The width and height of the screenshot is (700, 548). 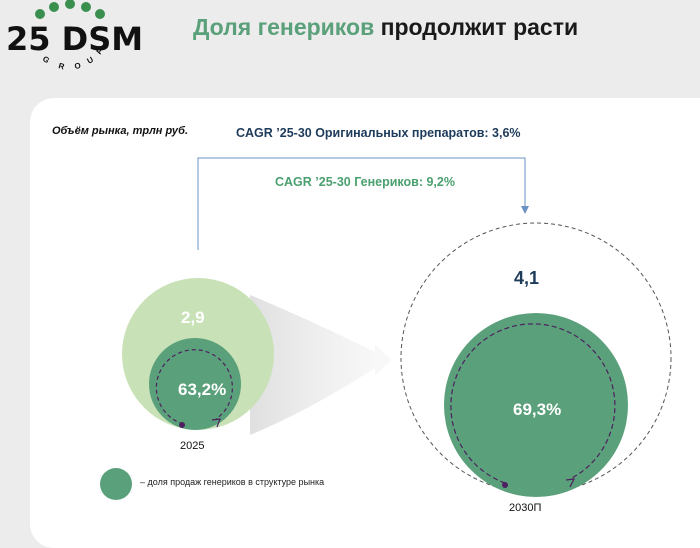 I want to click on title-accent: Доля генериков, so click(x=284, y=27).